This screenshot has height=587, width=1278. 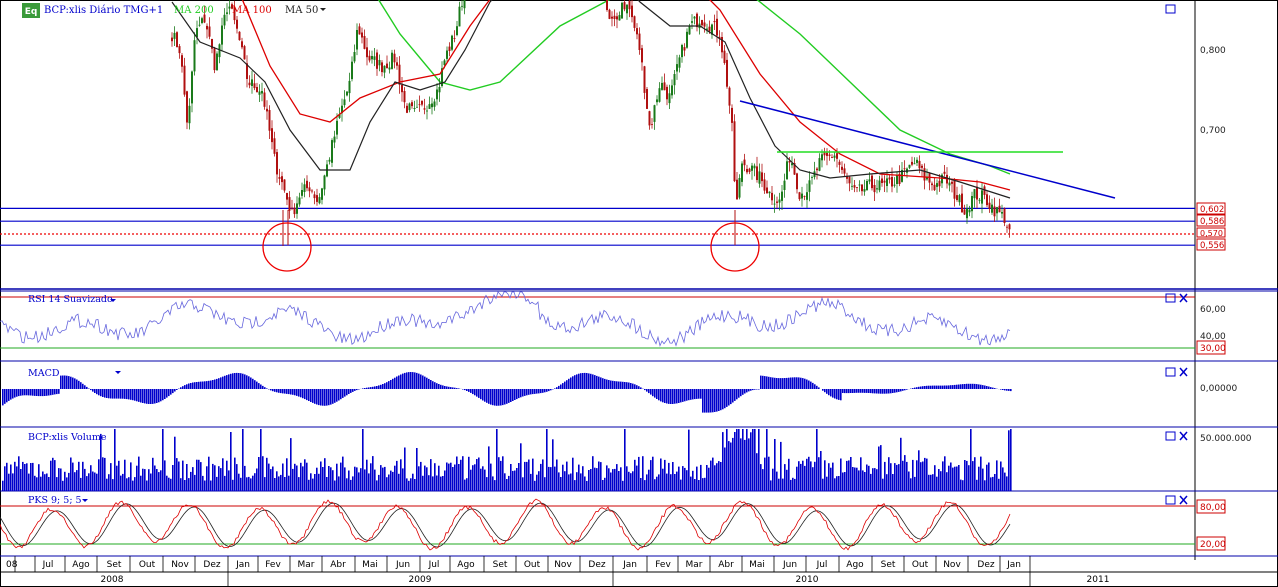 I want to click on month-label: Nov, so click(x=180, y=565).